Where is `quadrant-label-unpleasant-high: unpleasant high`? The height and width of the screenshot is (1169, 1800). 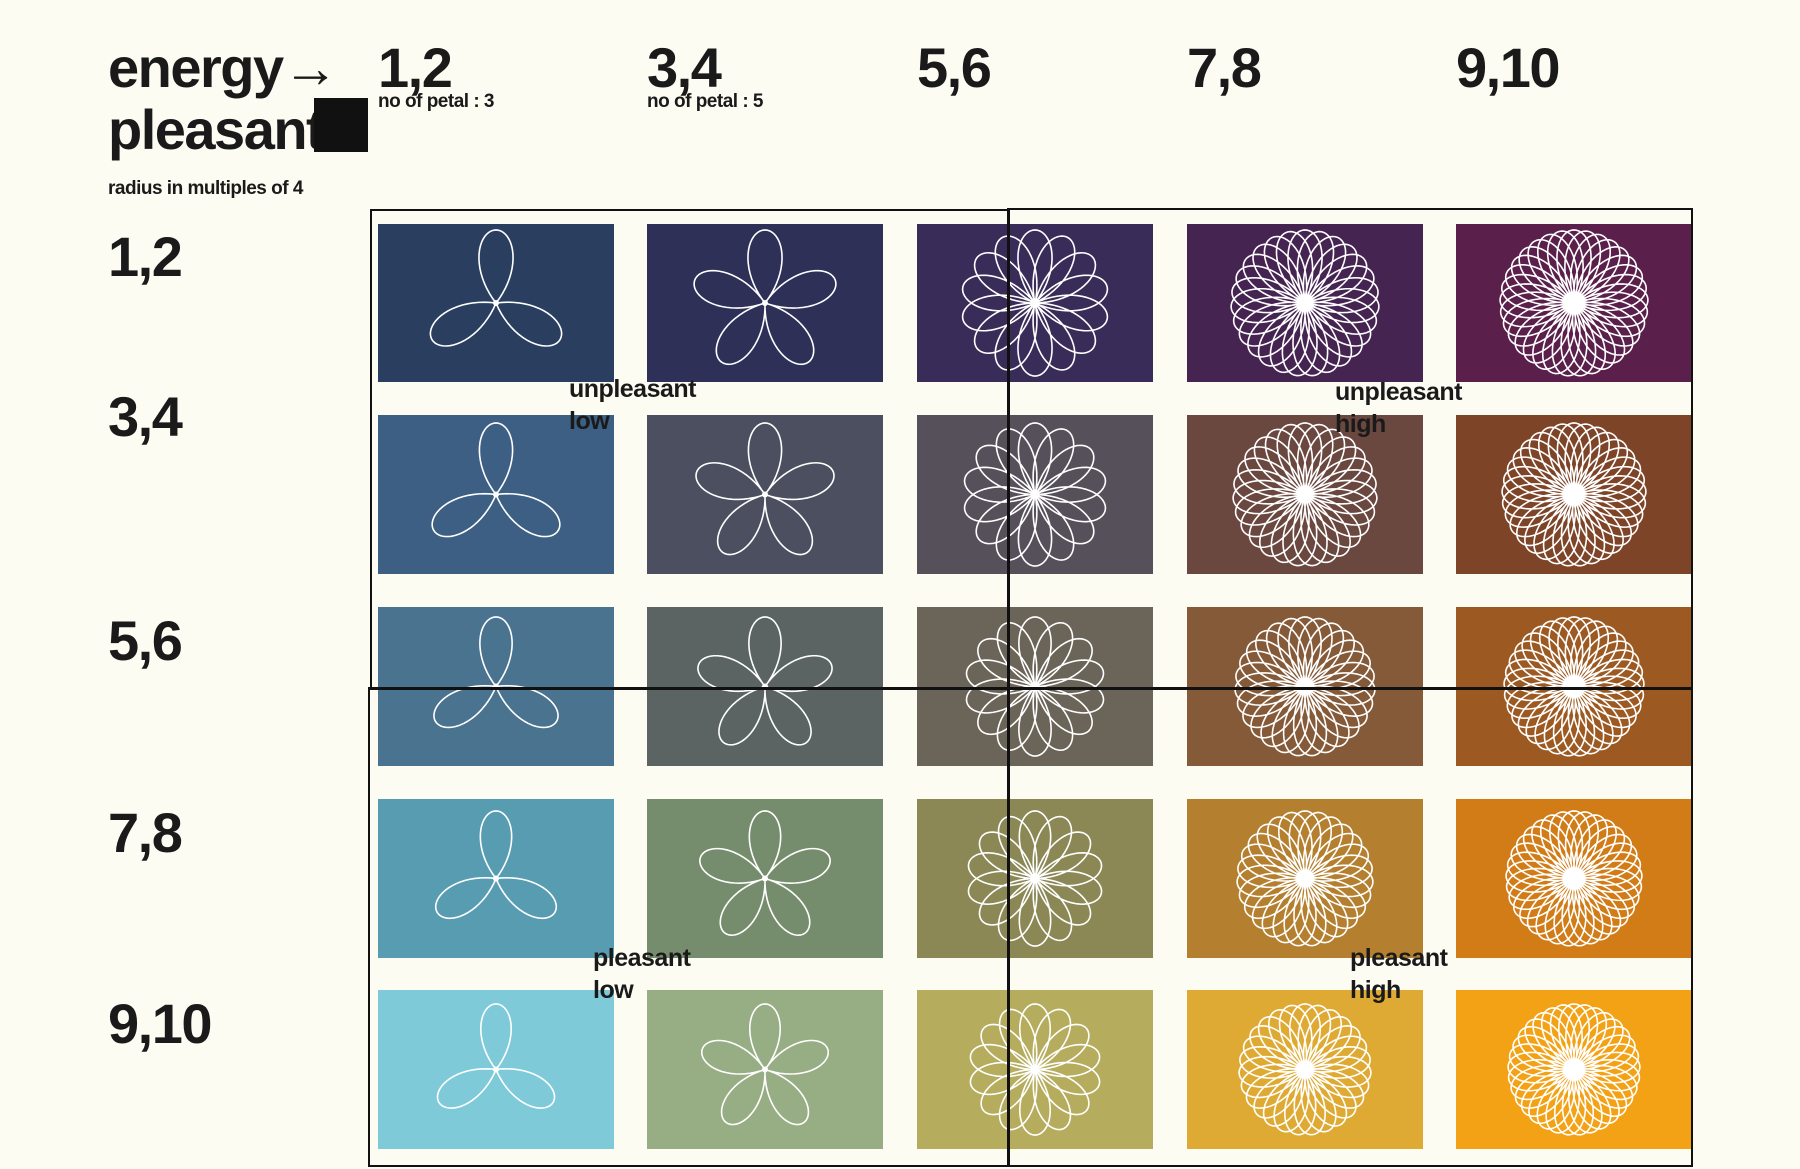 quadrant-label-unpleasant-high: unpleasant high is located at coordinates (1398, 408).